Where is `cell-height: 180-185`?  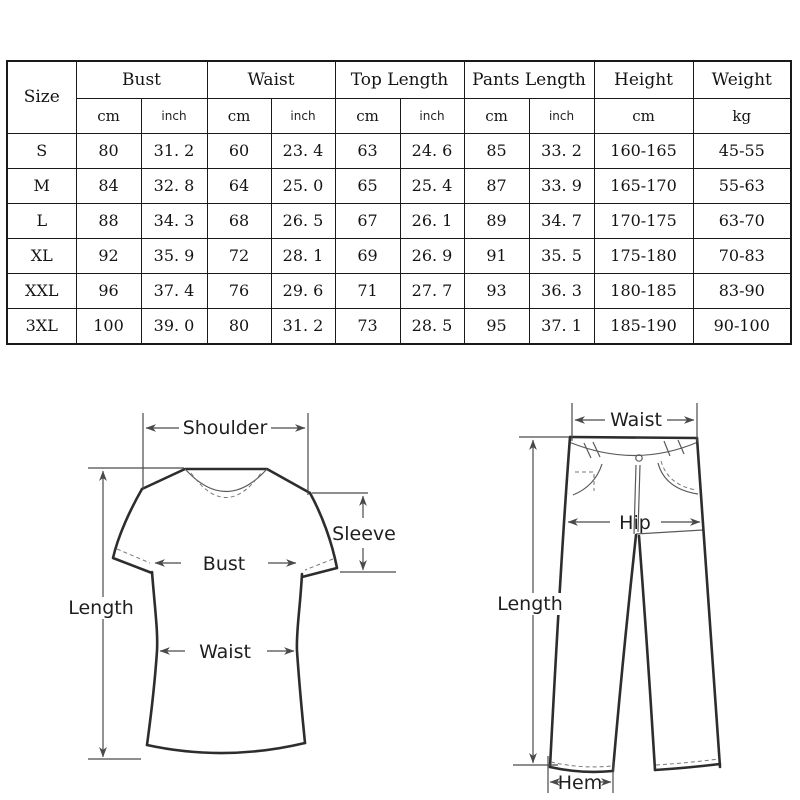 cell-height: 180-185 is located at coordinates (643, 290).